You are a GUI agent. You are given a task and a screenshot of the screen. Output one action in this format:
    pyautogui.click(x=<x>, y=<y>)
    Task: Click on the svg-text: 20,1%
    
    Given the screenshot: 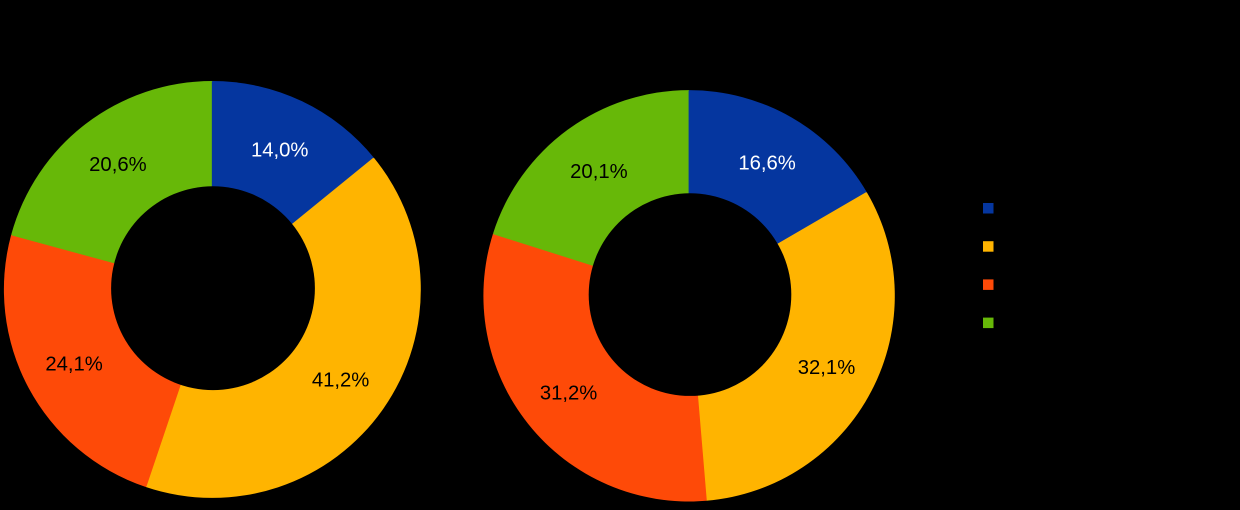 What is the action you would take?
    pyautogui.click(x=599, y=172)
    